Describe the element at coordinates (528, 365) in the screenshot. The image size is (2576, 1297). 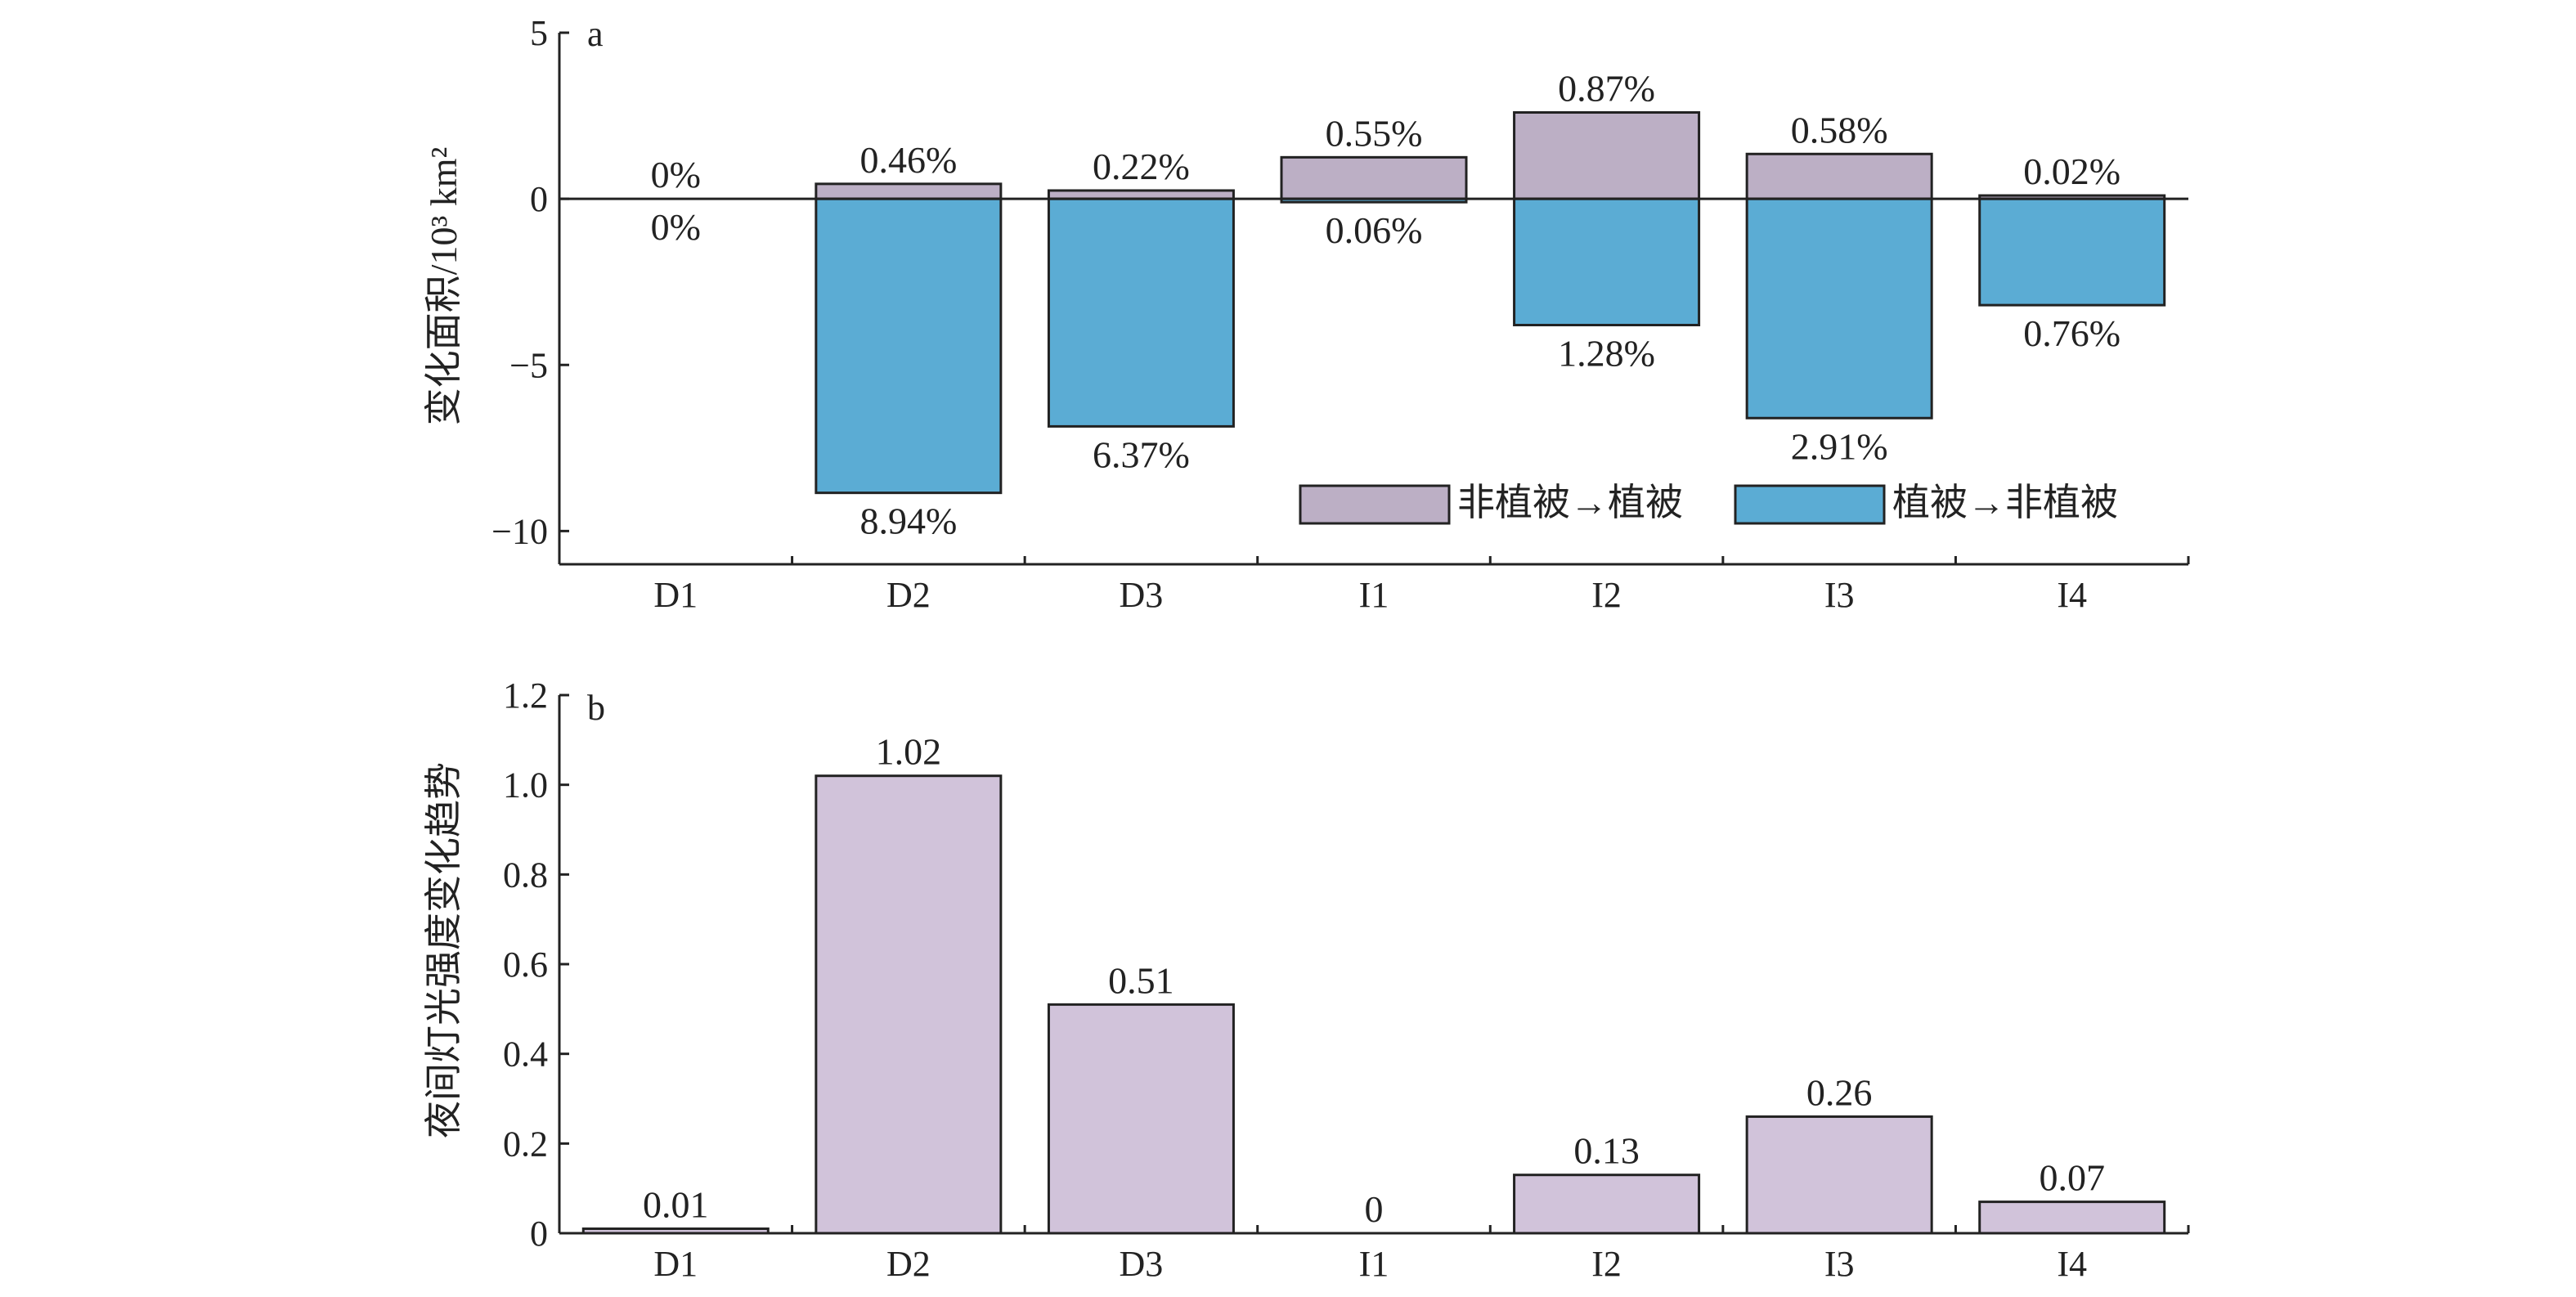
I see `y-tick-label: −5` at that location.